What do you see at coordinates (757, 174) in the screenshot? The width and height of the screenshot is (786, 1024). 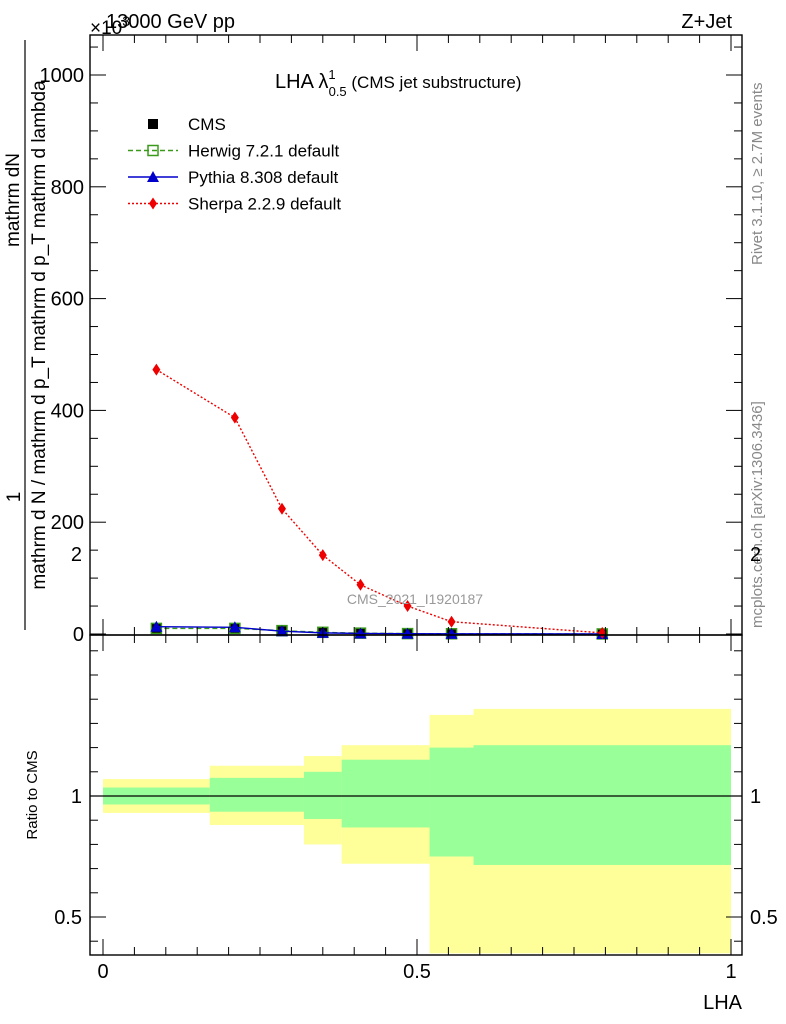 I see `rivet-label: Rivet 3.1.10, ≥ 2.7M events` at bounding box center [757, 174].